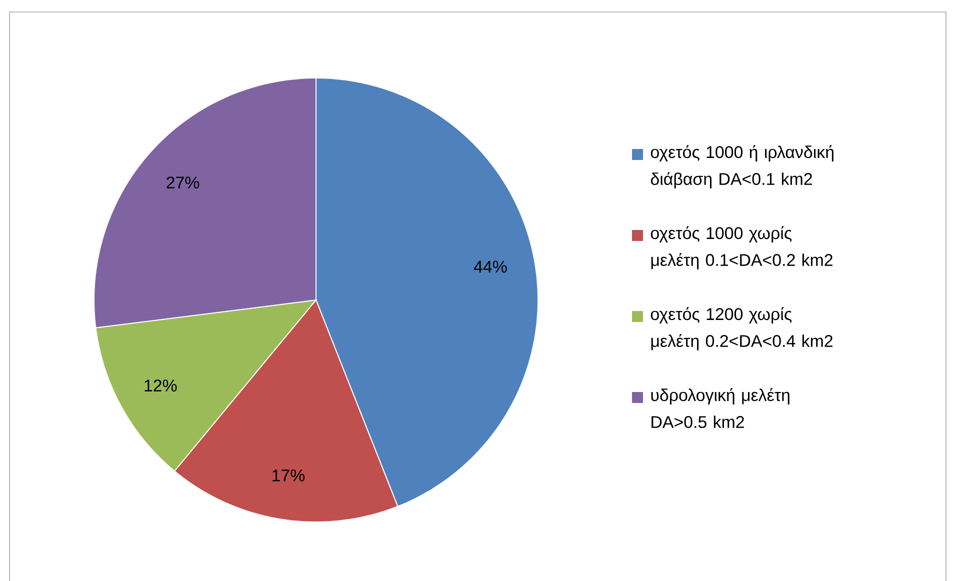 This screenshot has height=581, width=957. I want to click on data-label: 17%, so click(288, 475).